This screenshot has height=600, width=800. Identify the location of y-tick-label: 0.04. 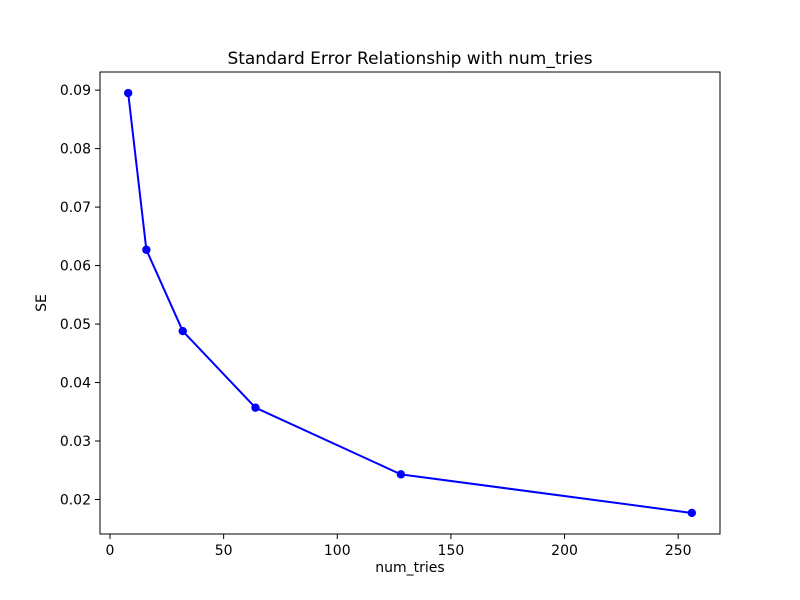
(75, 384).